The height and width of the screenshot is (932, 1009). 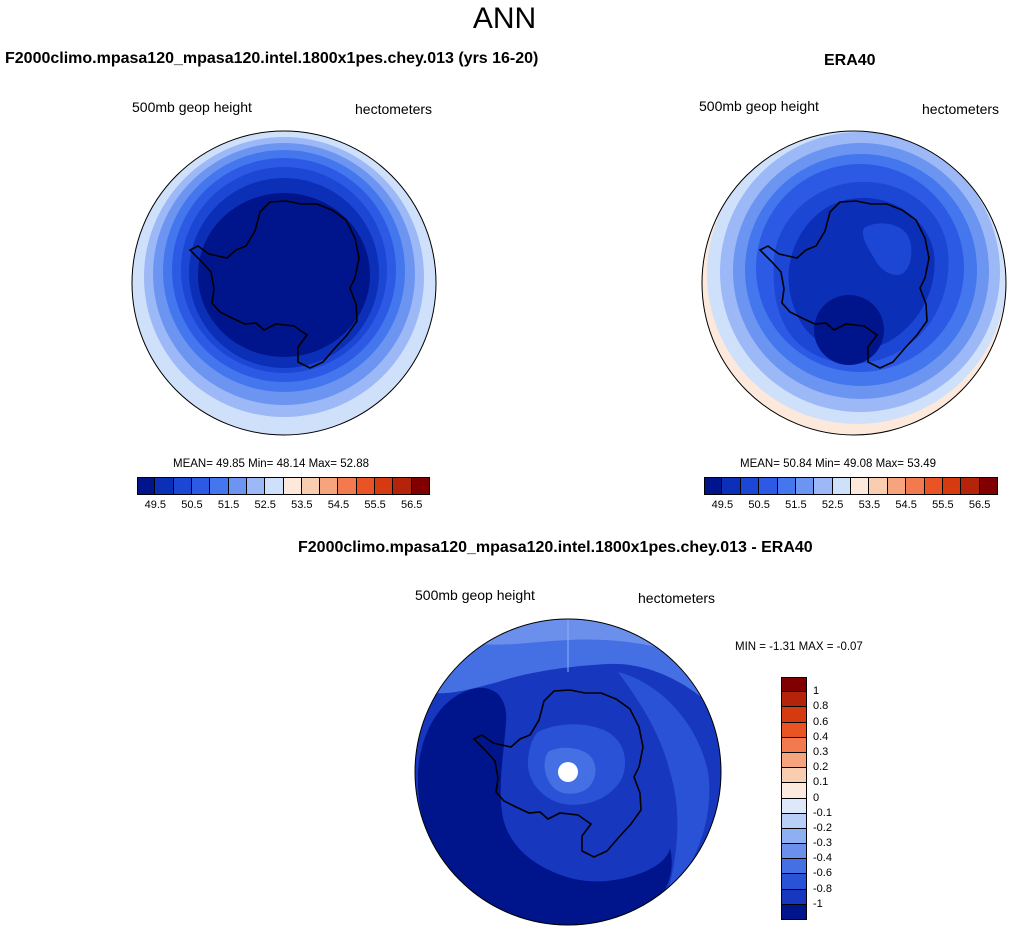 I want to click on obs-stats: MEAN= 50.84 Min= 49.08 Max= 53.49, so click(x=838, y=464).